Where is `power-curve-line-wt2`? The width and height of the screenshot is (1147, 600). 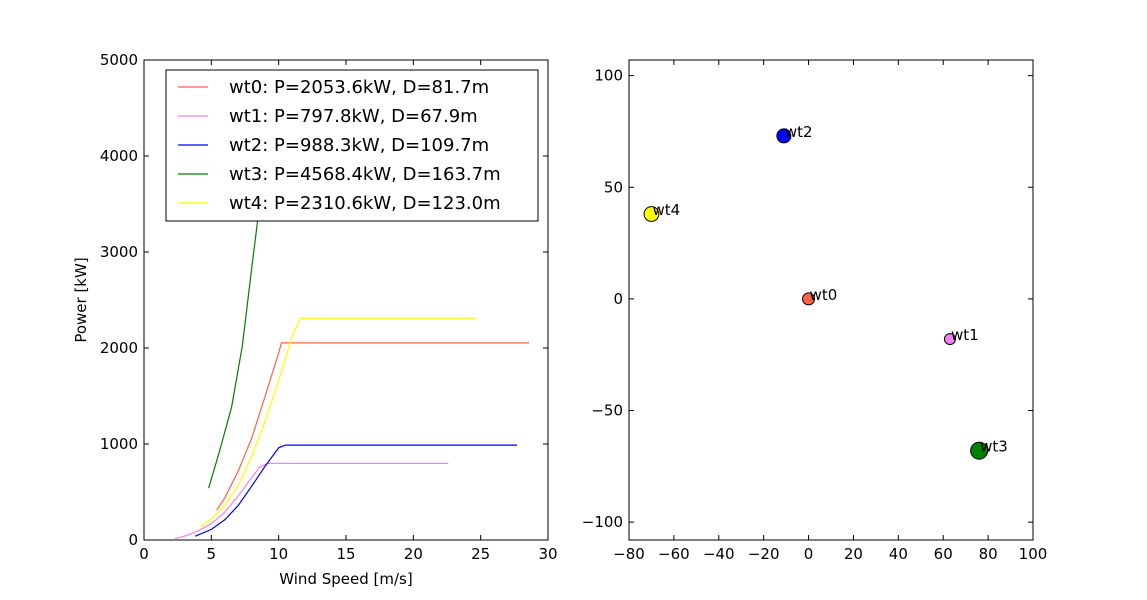
power-curve-line-wt2 is located at coordinates (355, 490).